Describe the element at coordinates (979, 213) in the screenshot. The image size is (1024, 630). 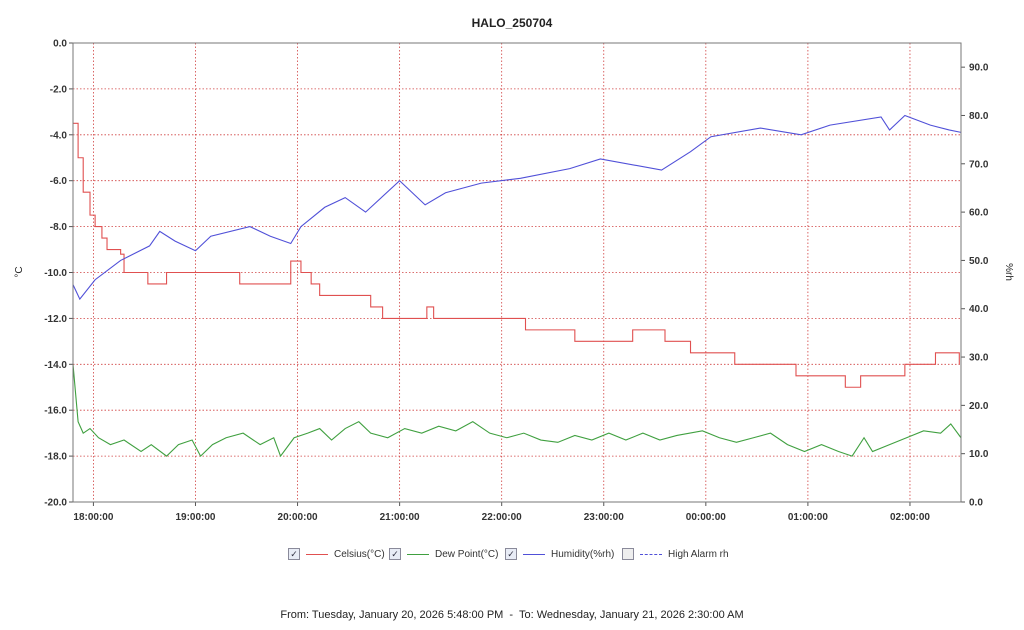
I see `right-tick-label: 60.0` at that location.